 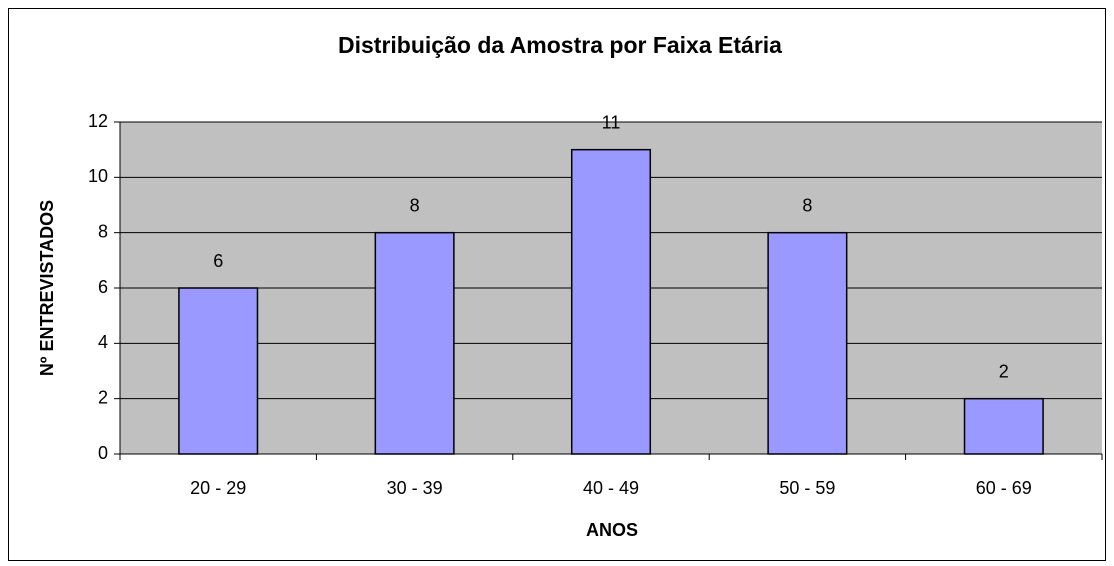 What do you see at coordinates (98, 176) in the screenshot?
I see `y-tick-label: 10` at bounding box center [98, 176].